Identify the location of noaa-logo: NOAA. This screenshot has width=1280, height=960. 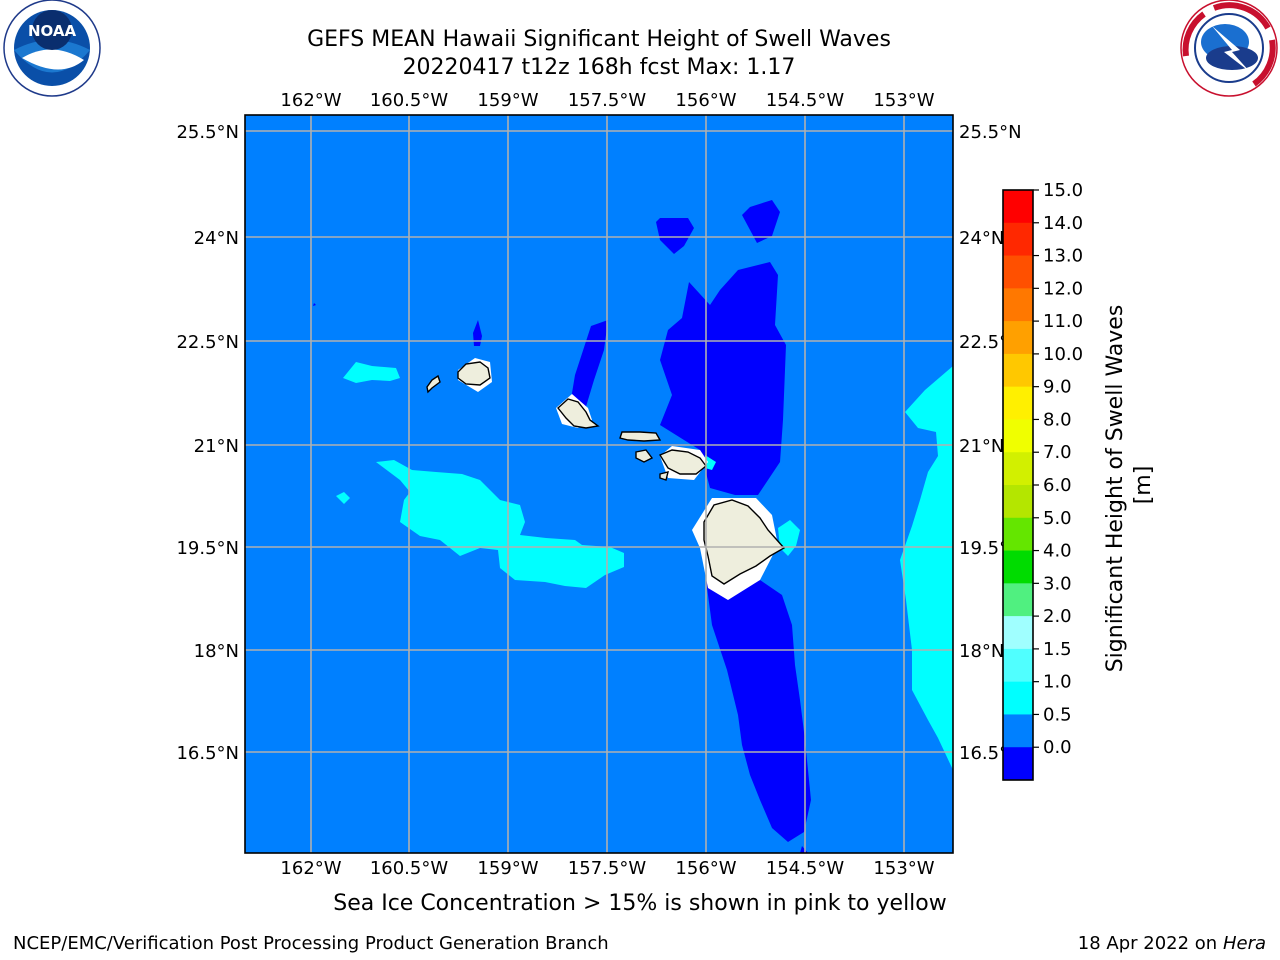
(52, 48).